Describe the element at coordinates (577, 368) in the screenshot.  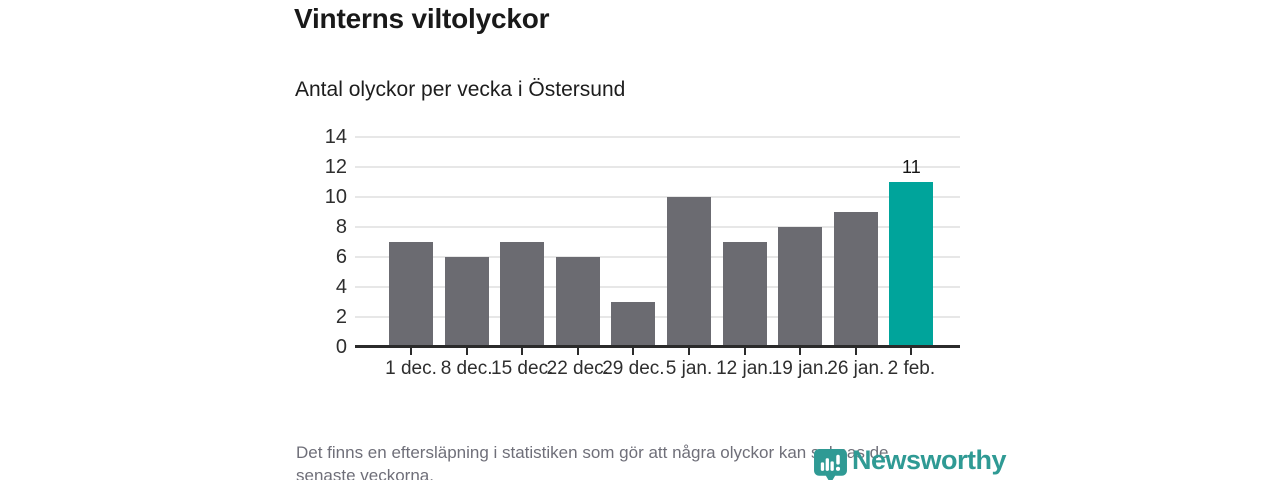
I see `x-axis-tick-label: 22 dec.` at that location.